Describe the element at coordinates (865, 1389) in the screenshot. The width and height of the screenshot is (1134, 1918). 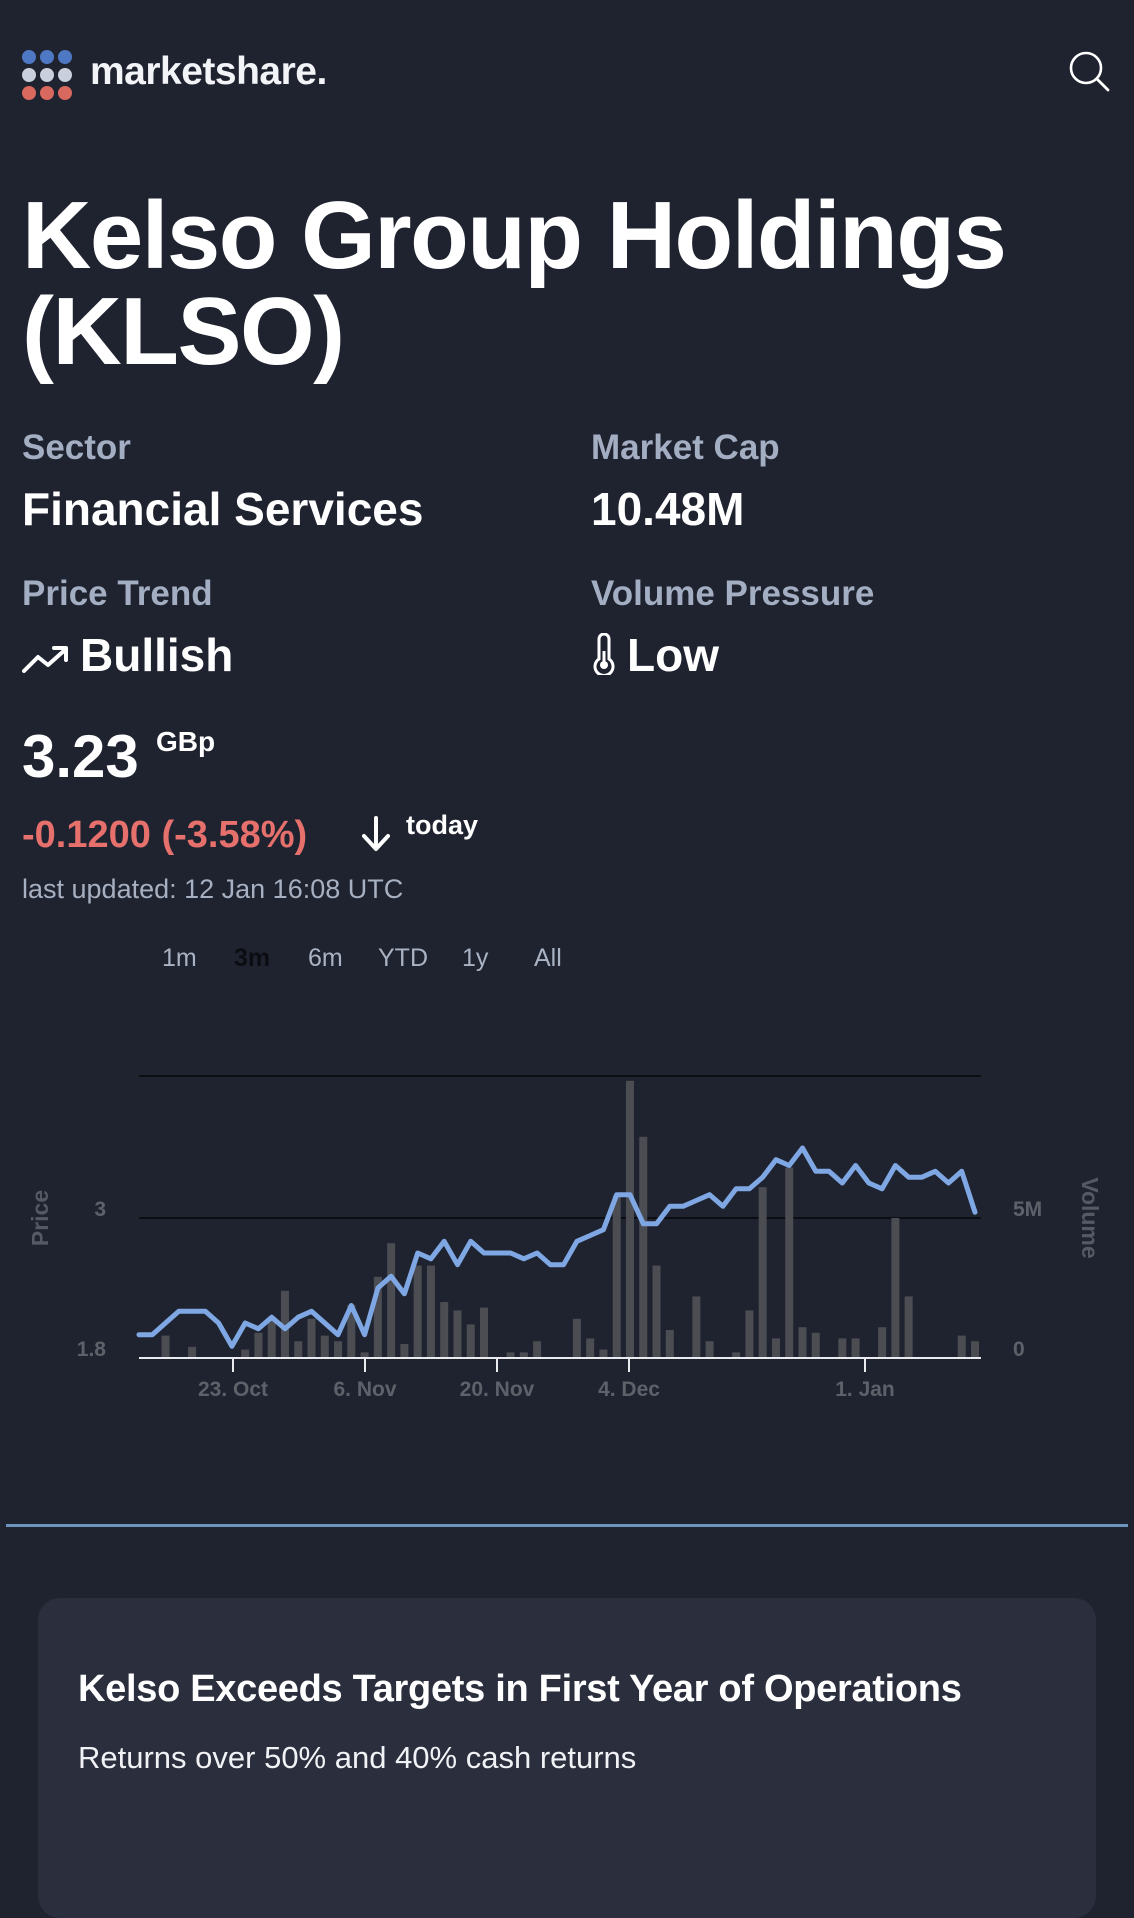
I see `x-tick-1-jan: 1. Jan` at that location.